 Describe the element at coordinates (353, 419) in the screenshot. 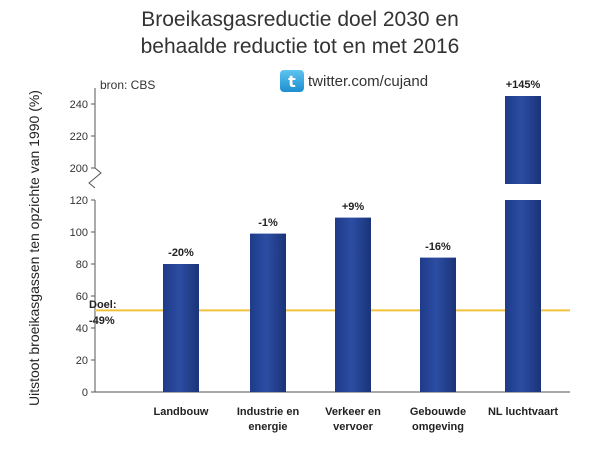

I see `category-label: Verkeer en vervoer` at that location.